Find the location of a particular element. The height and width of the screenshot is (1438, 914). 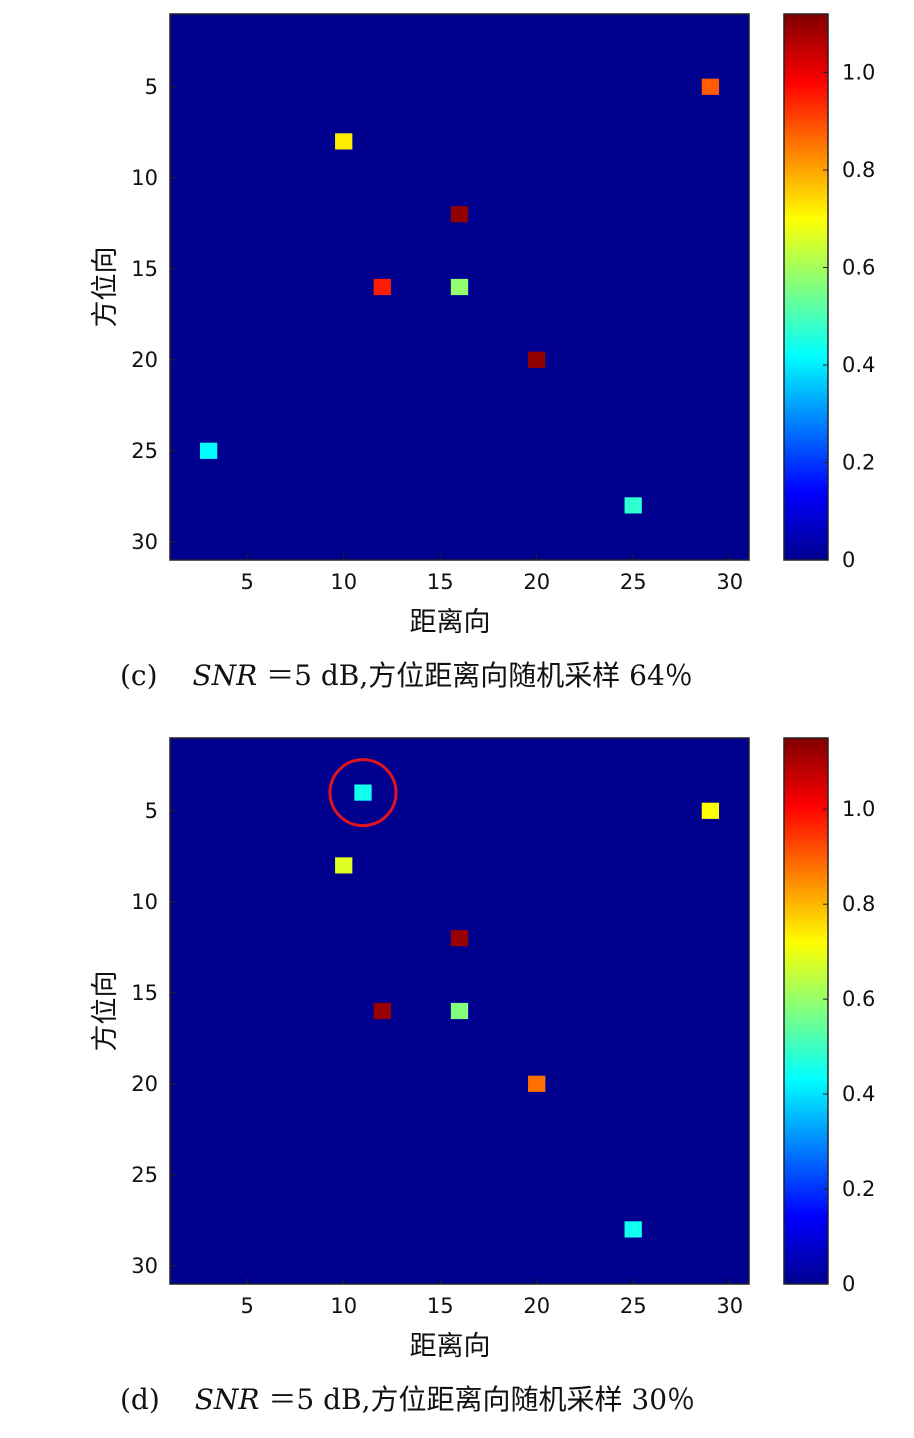

caption: (c) SNR ＝5 dB,方位距离向随机采样 64％ is located at coordinates (406, 675).